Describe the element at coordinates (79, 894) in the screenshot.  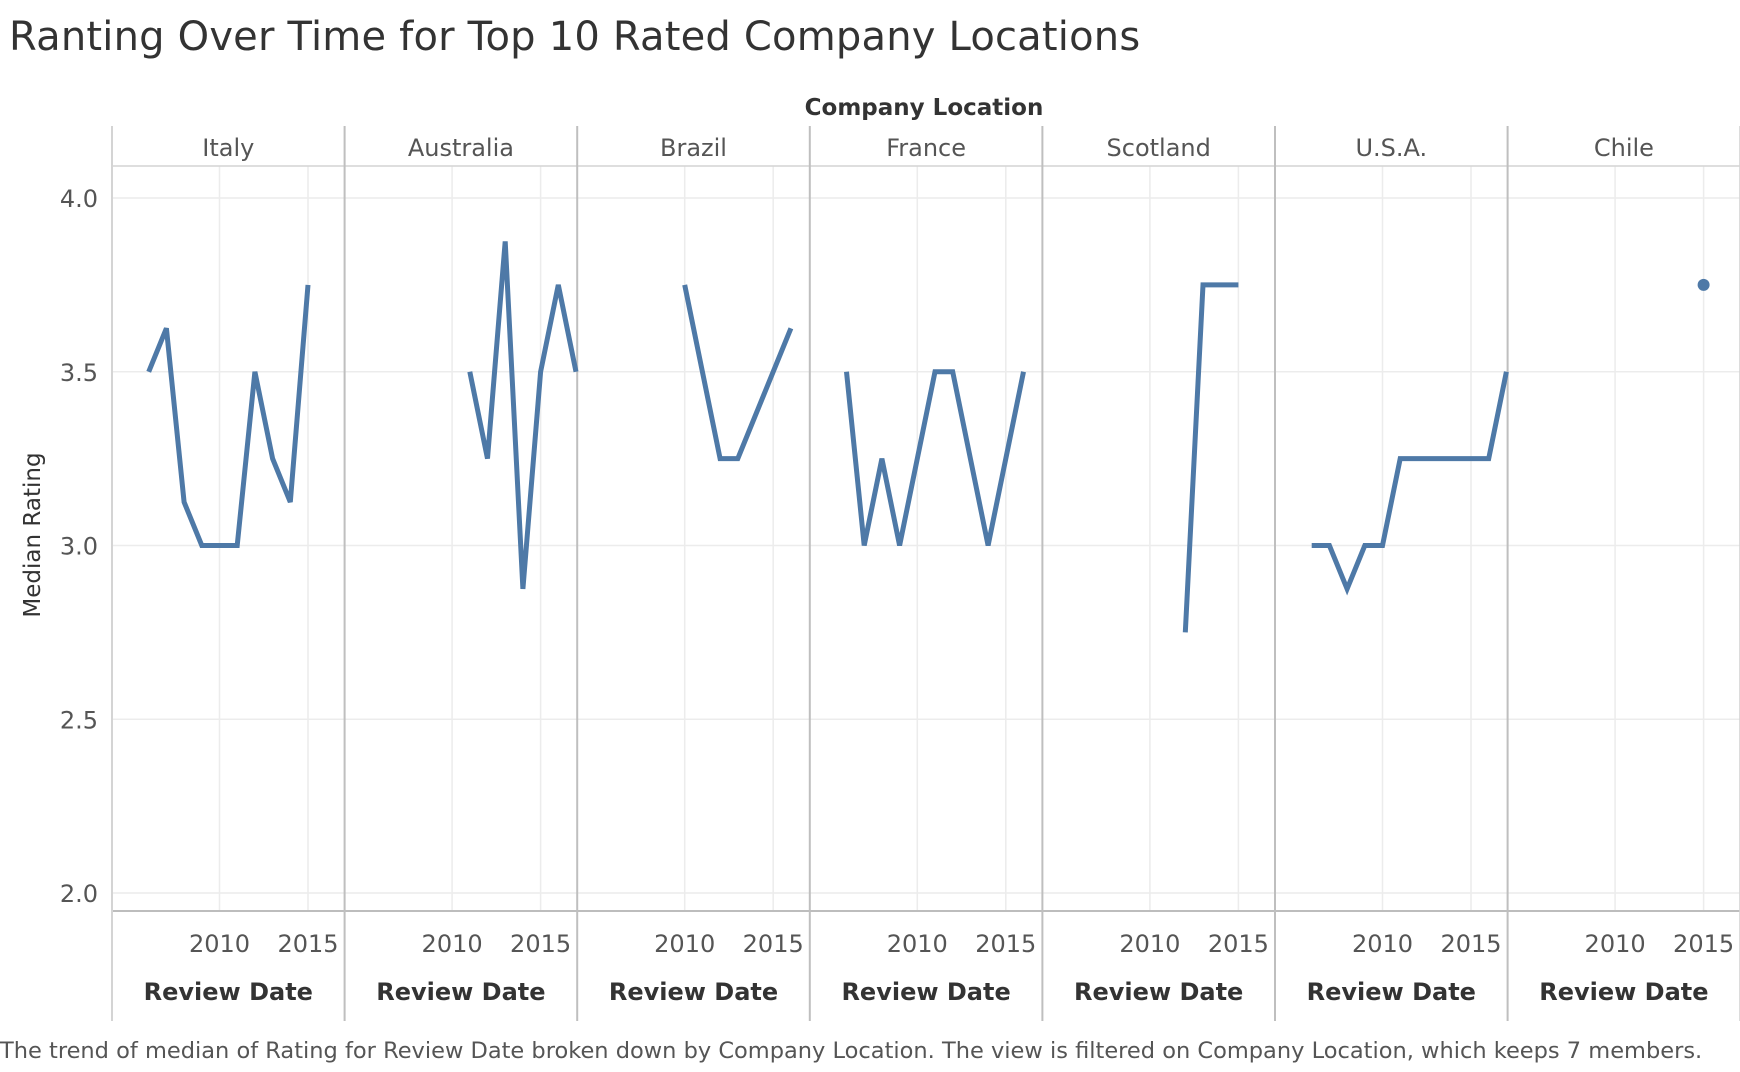
I see `y-tick-label: 2.0` at that location.